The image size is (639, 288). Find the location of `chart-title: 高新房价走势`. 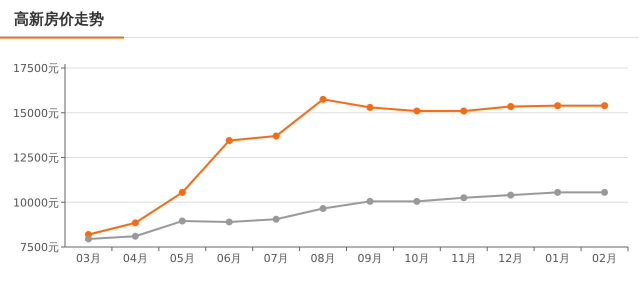

chart-title: 高新房价走势 is located at coordinates (59, 19).